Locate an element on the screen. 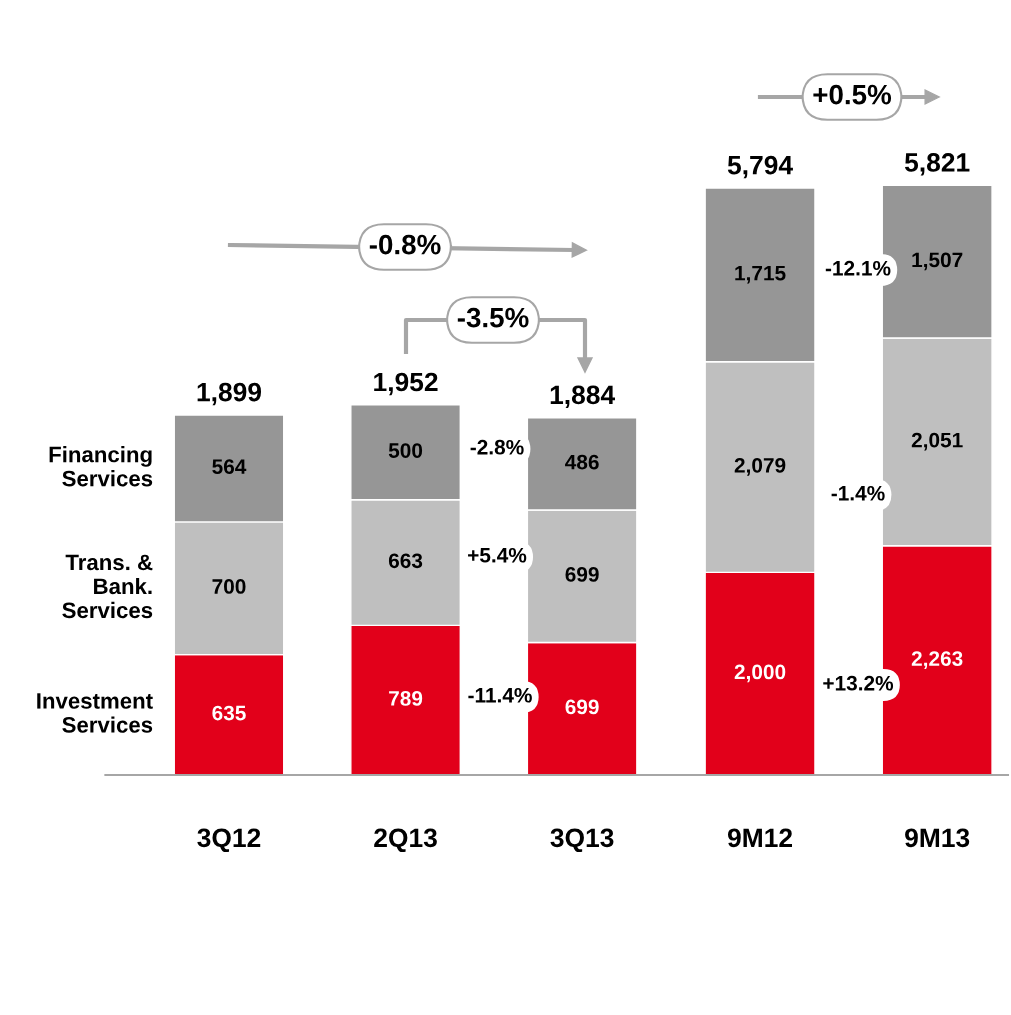  annotation: +5.4% is located at coordinates (497, 555).